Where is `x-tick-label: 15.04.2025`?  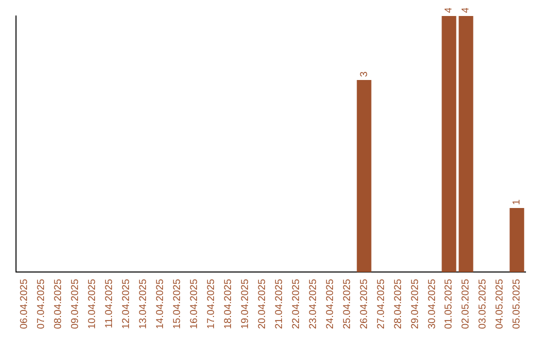 x-tick-label: 15.04.2025 is located at coordinates (178, 304).